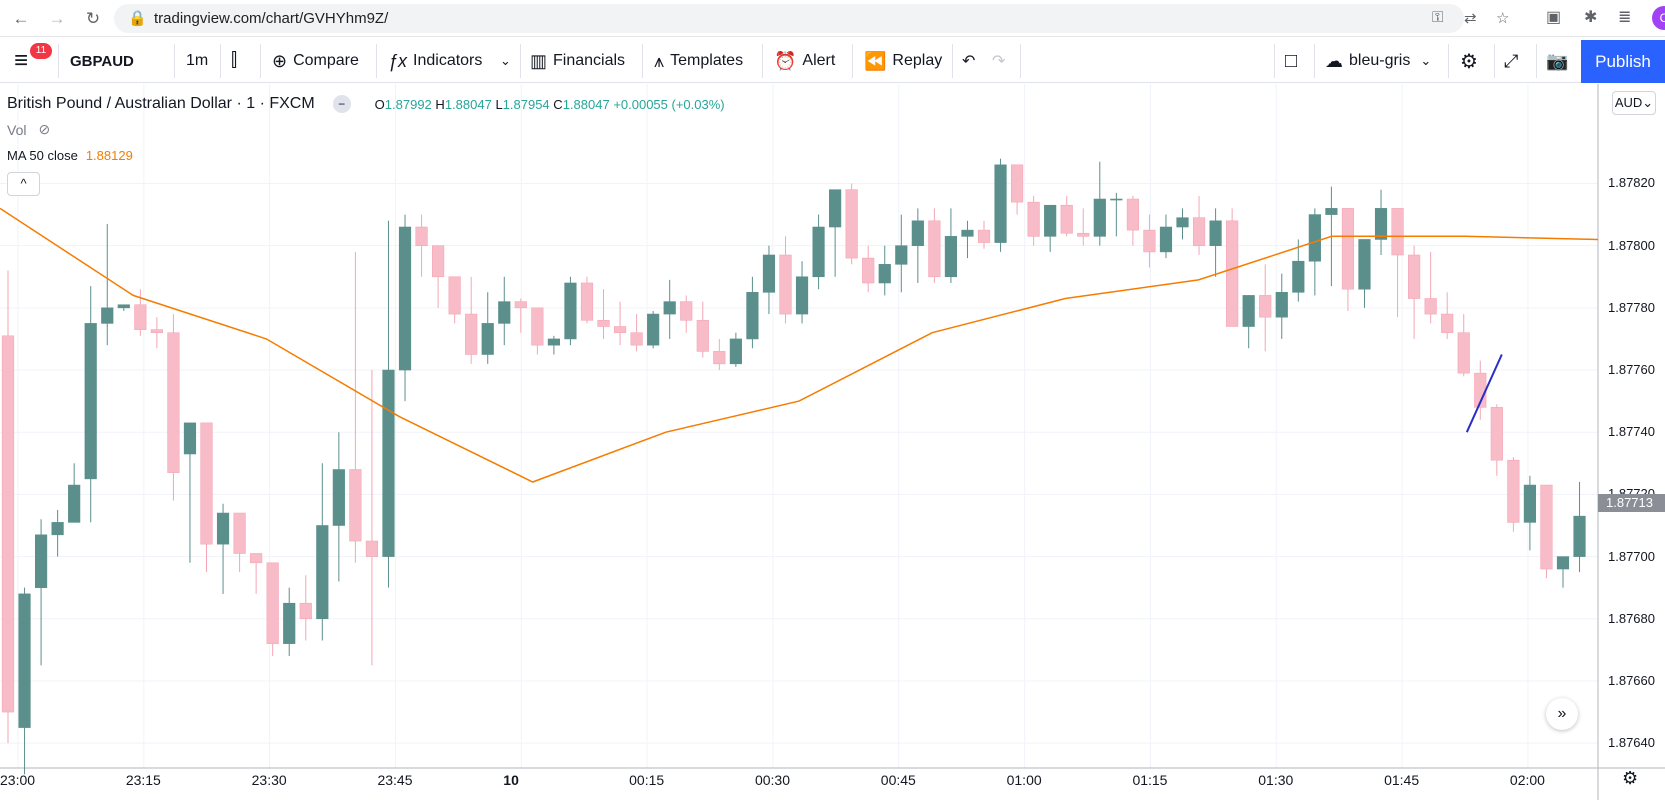  Describe the element at coordinates (1625, 17) in the screenshot. I see `reading-list-icon: ≣` at that location.